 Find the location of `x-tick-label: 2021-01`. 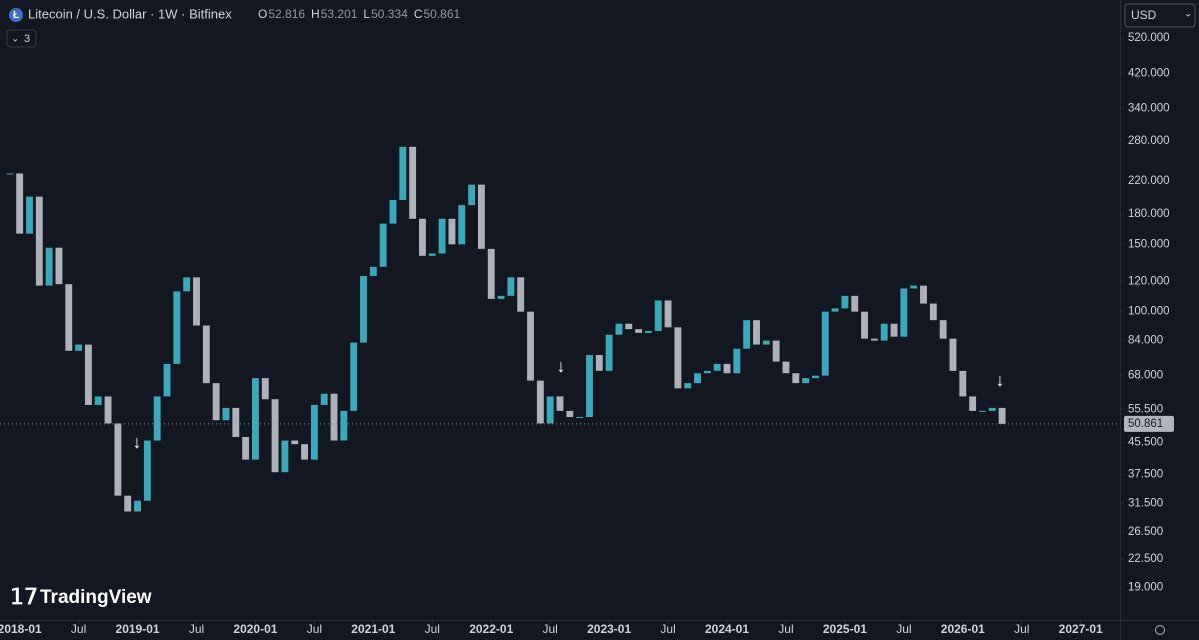

x-tick-label: 2021-01 is located at coordinates (373, 629).